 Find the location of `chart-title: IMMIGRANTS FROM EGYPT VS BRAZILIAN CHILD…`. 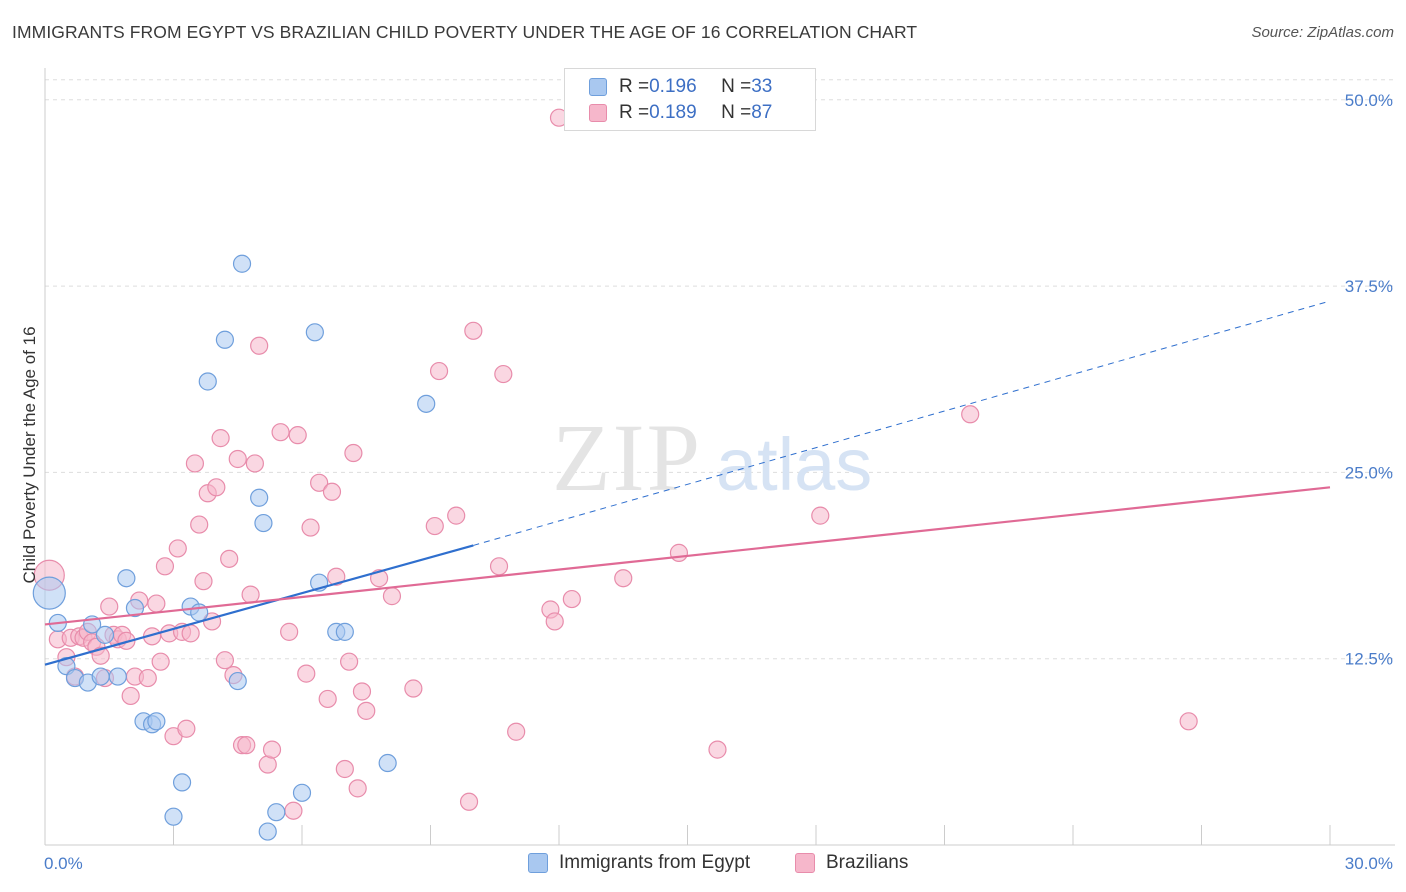

chart-title: IMMIGRANTS FROM EGYPT VS BRAZILIAN CHILD… is located at coordinates (465, 32).